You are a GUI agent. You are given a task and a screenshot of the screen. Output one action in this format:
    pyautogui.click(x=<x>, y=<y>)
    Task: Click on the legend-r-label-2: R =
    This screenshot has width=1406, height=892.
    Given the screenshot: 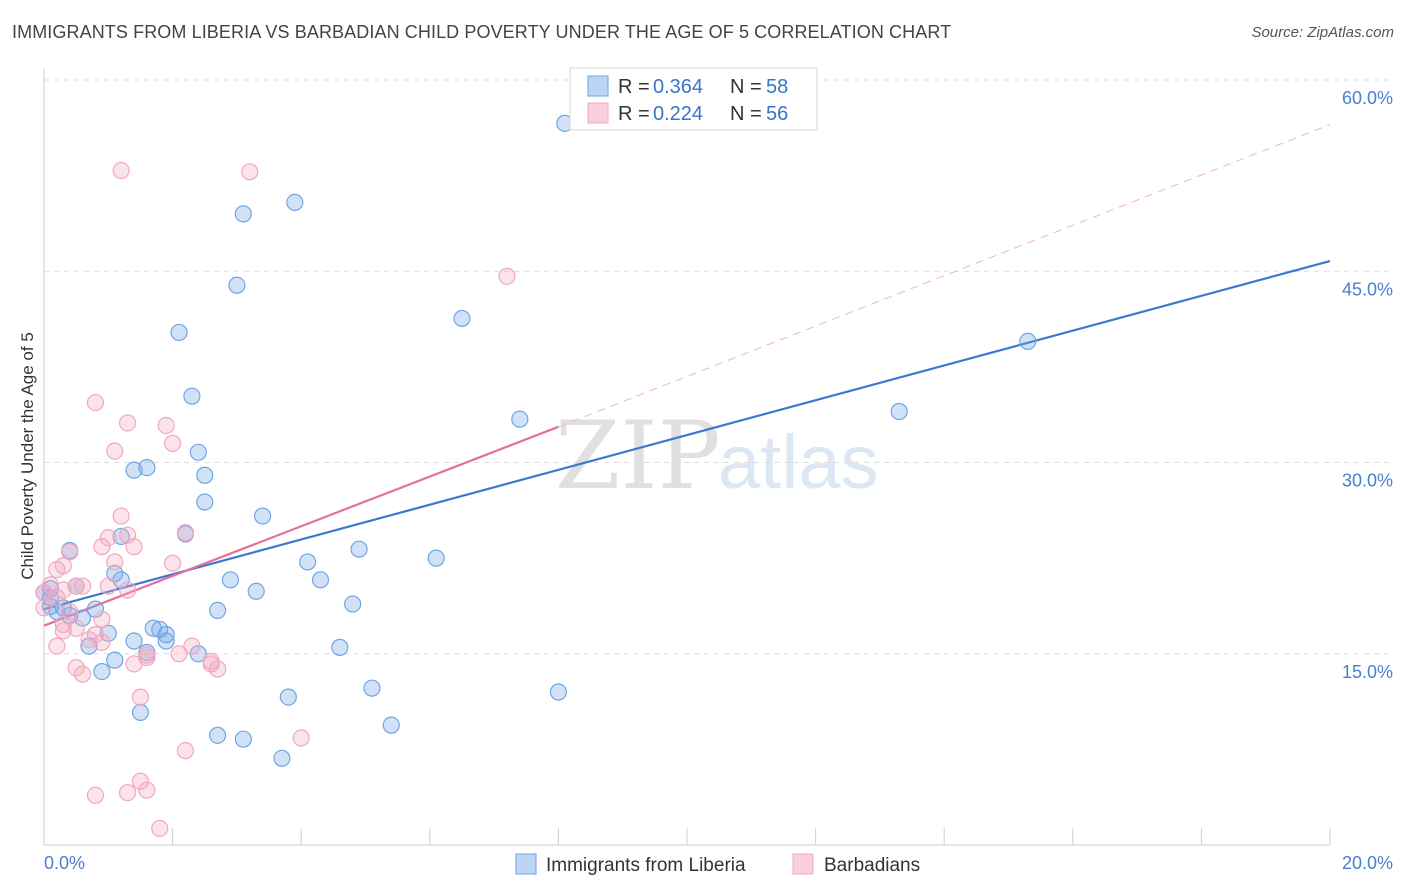 What is the action you would take?
    pyautogui.click(x=634, y=114)
    